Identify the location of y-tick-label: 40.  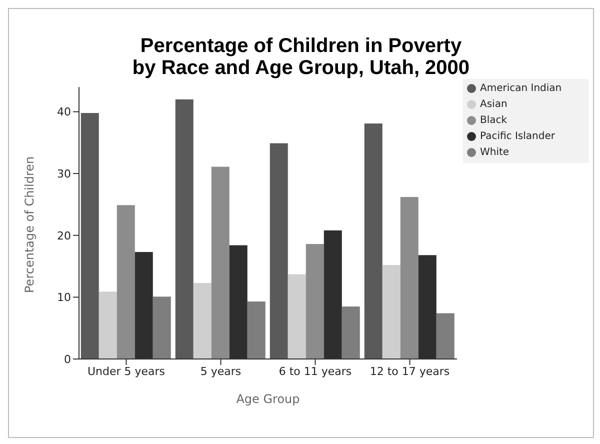
(64, 112).